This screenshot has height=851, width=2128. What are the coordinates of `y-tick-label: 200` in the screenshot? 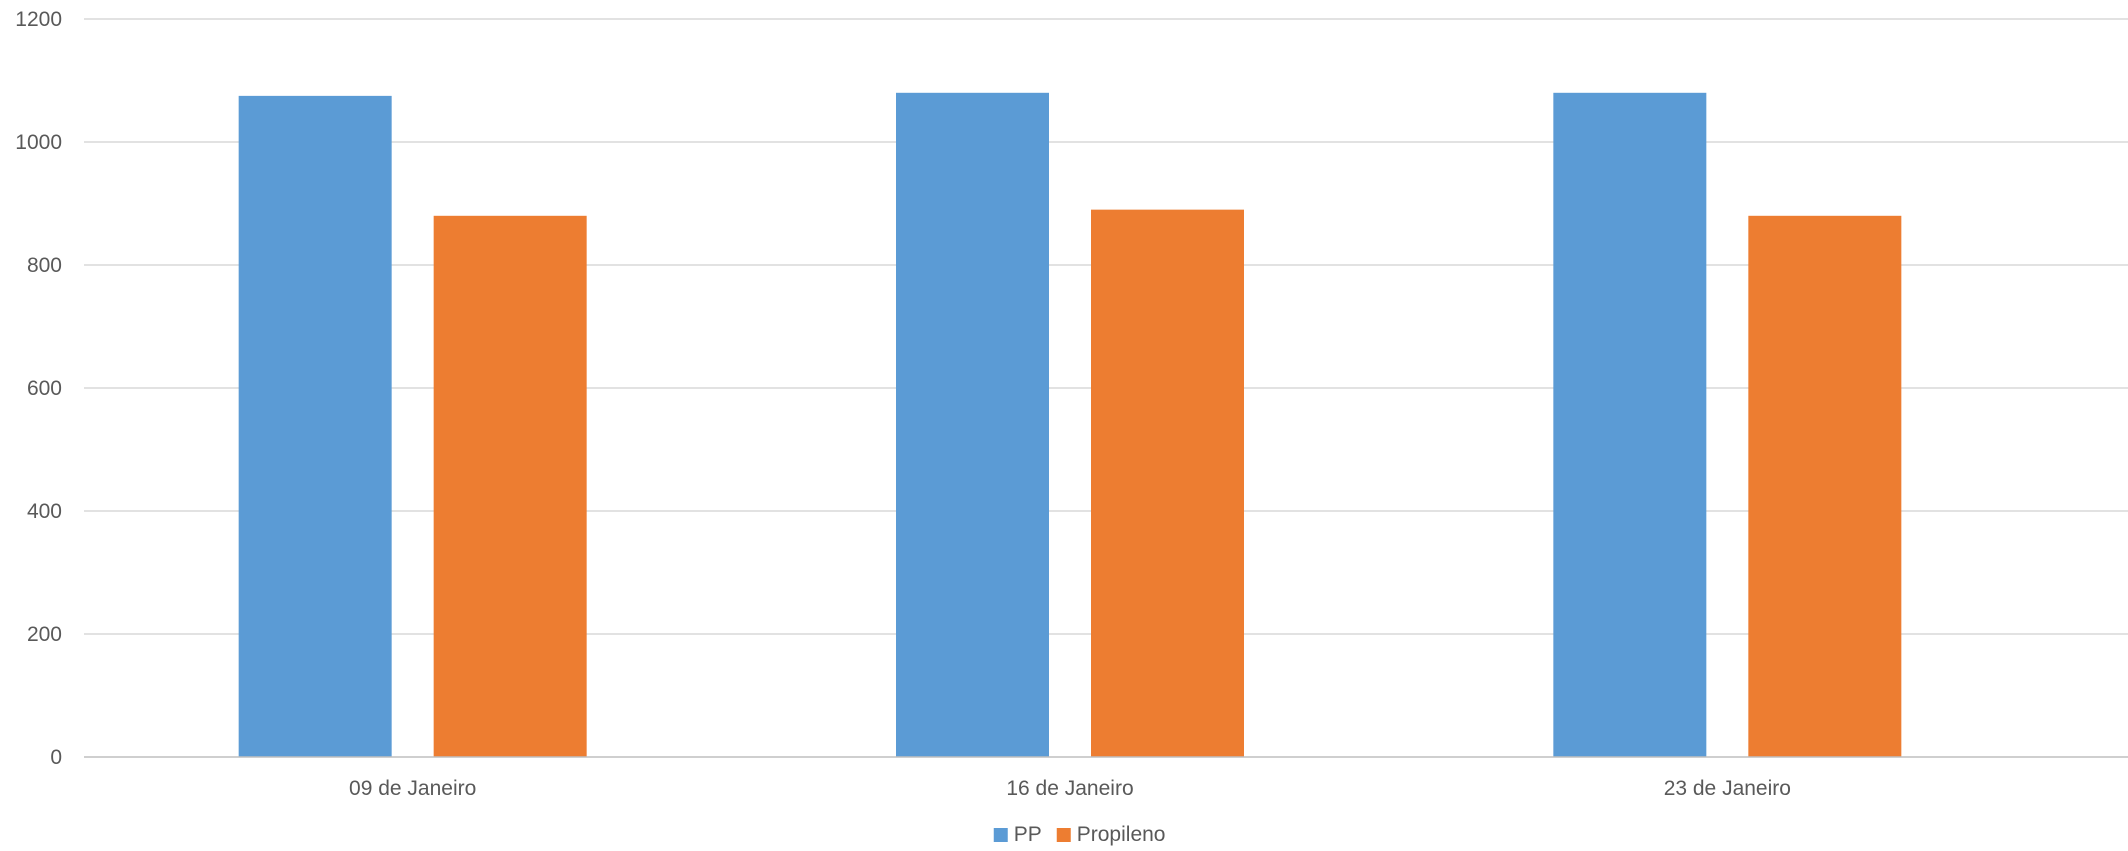 It's located at (44, 634).